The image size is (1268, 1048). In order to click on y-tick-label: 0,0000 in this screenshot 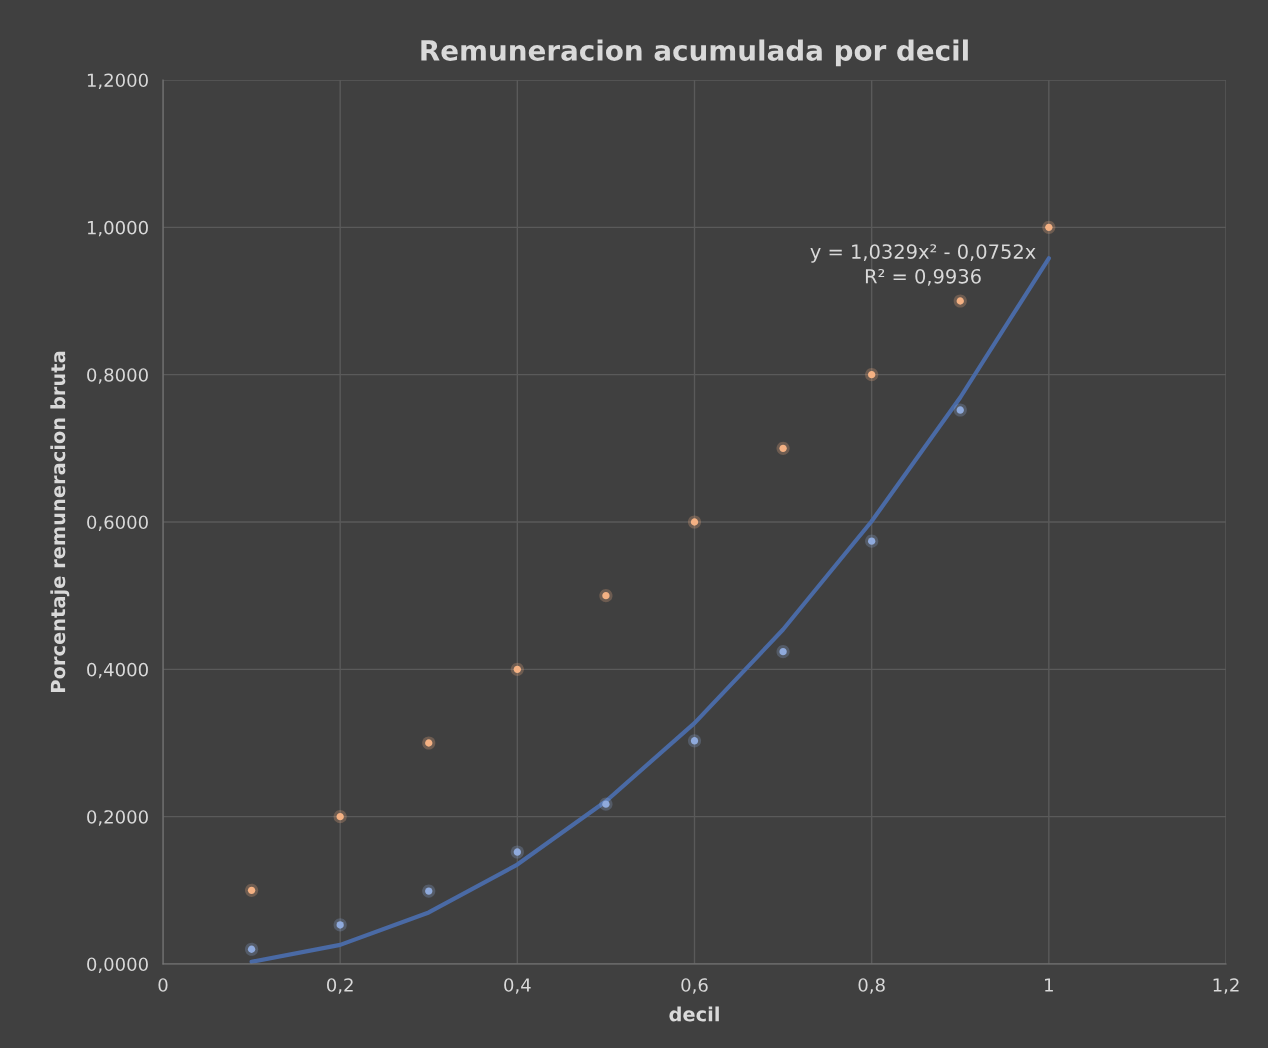, I will do `click(117, 965)`.